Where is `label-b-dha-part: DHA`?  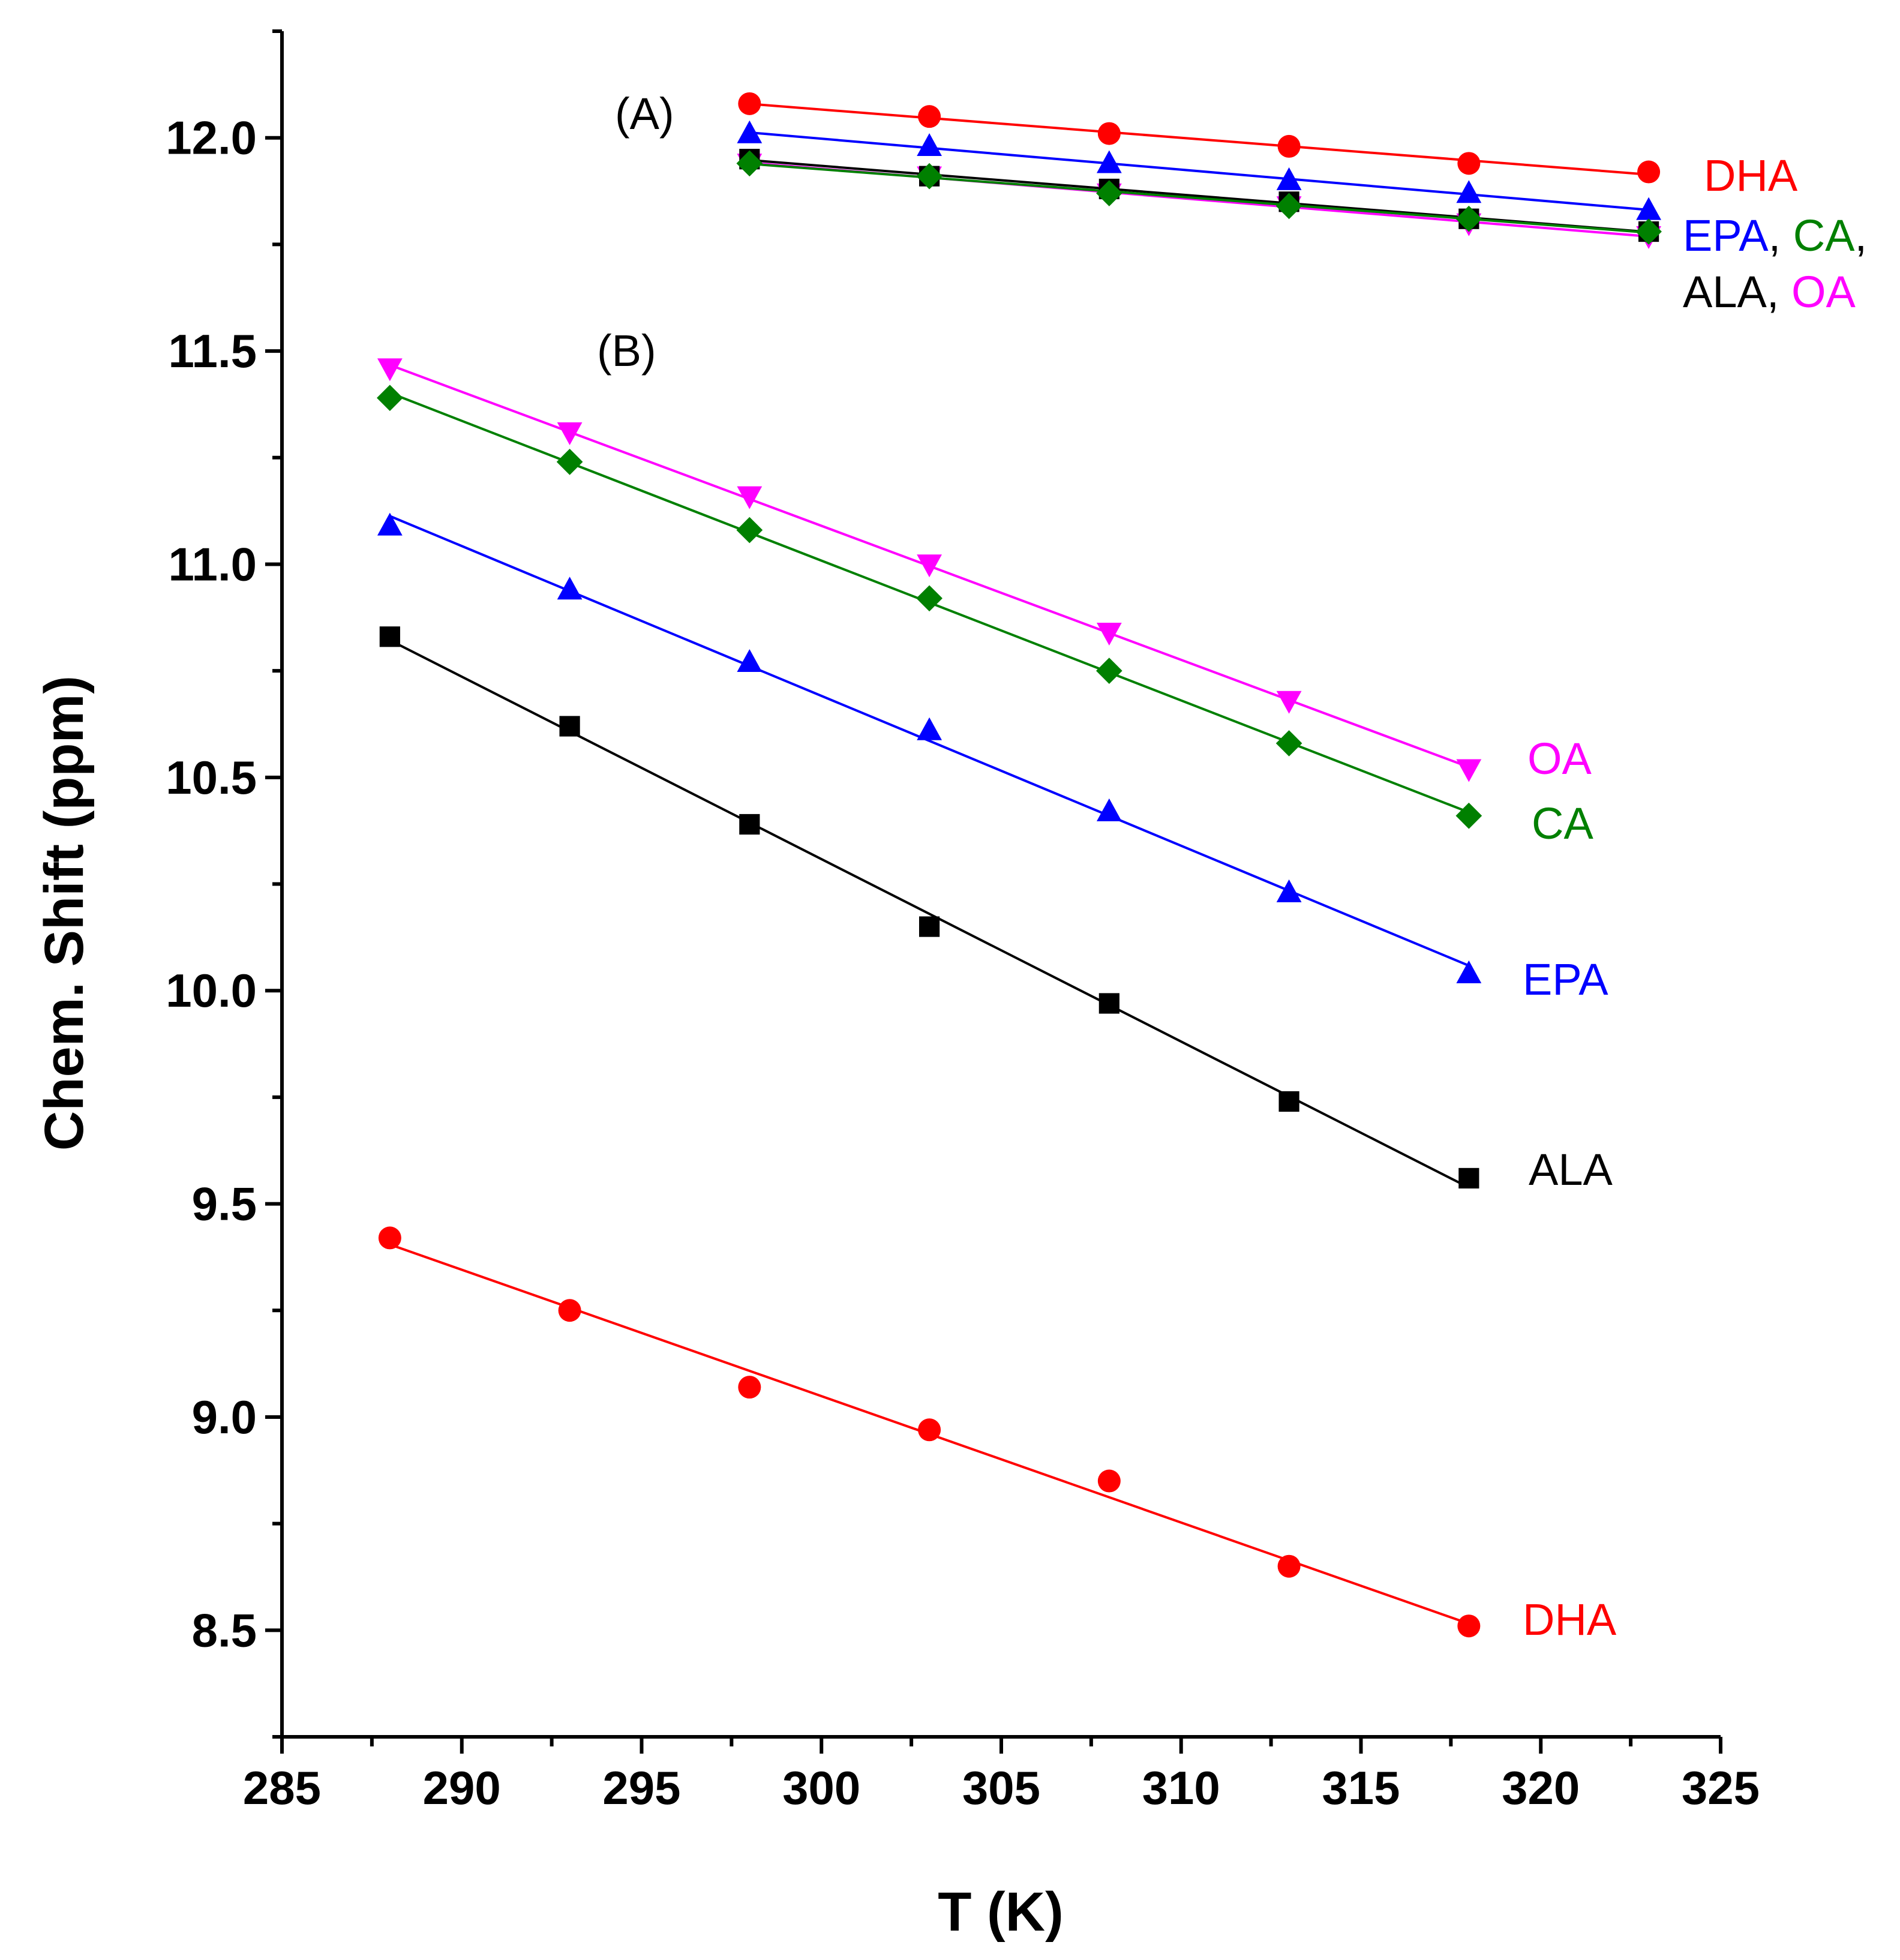 label-b-dha-part: DHA is located at coordinates (1570, 1619).